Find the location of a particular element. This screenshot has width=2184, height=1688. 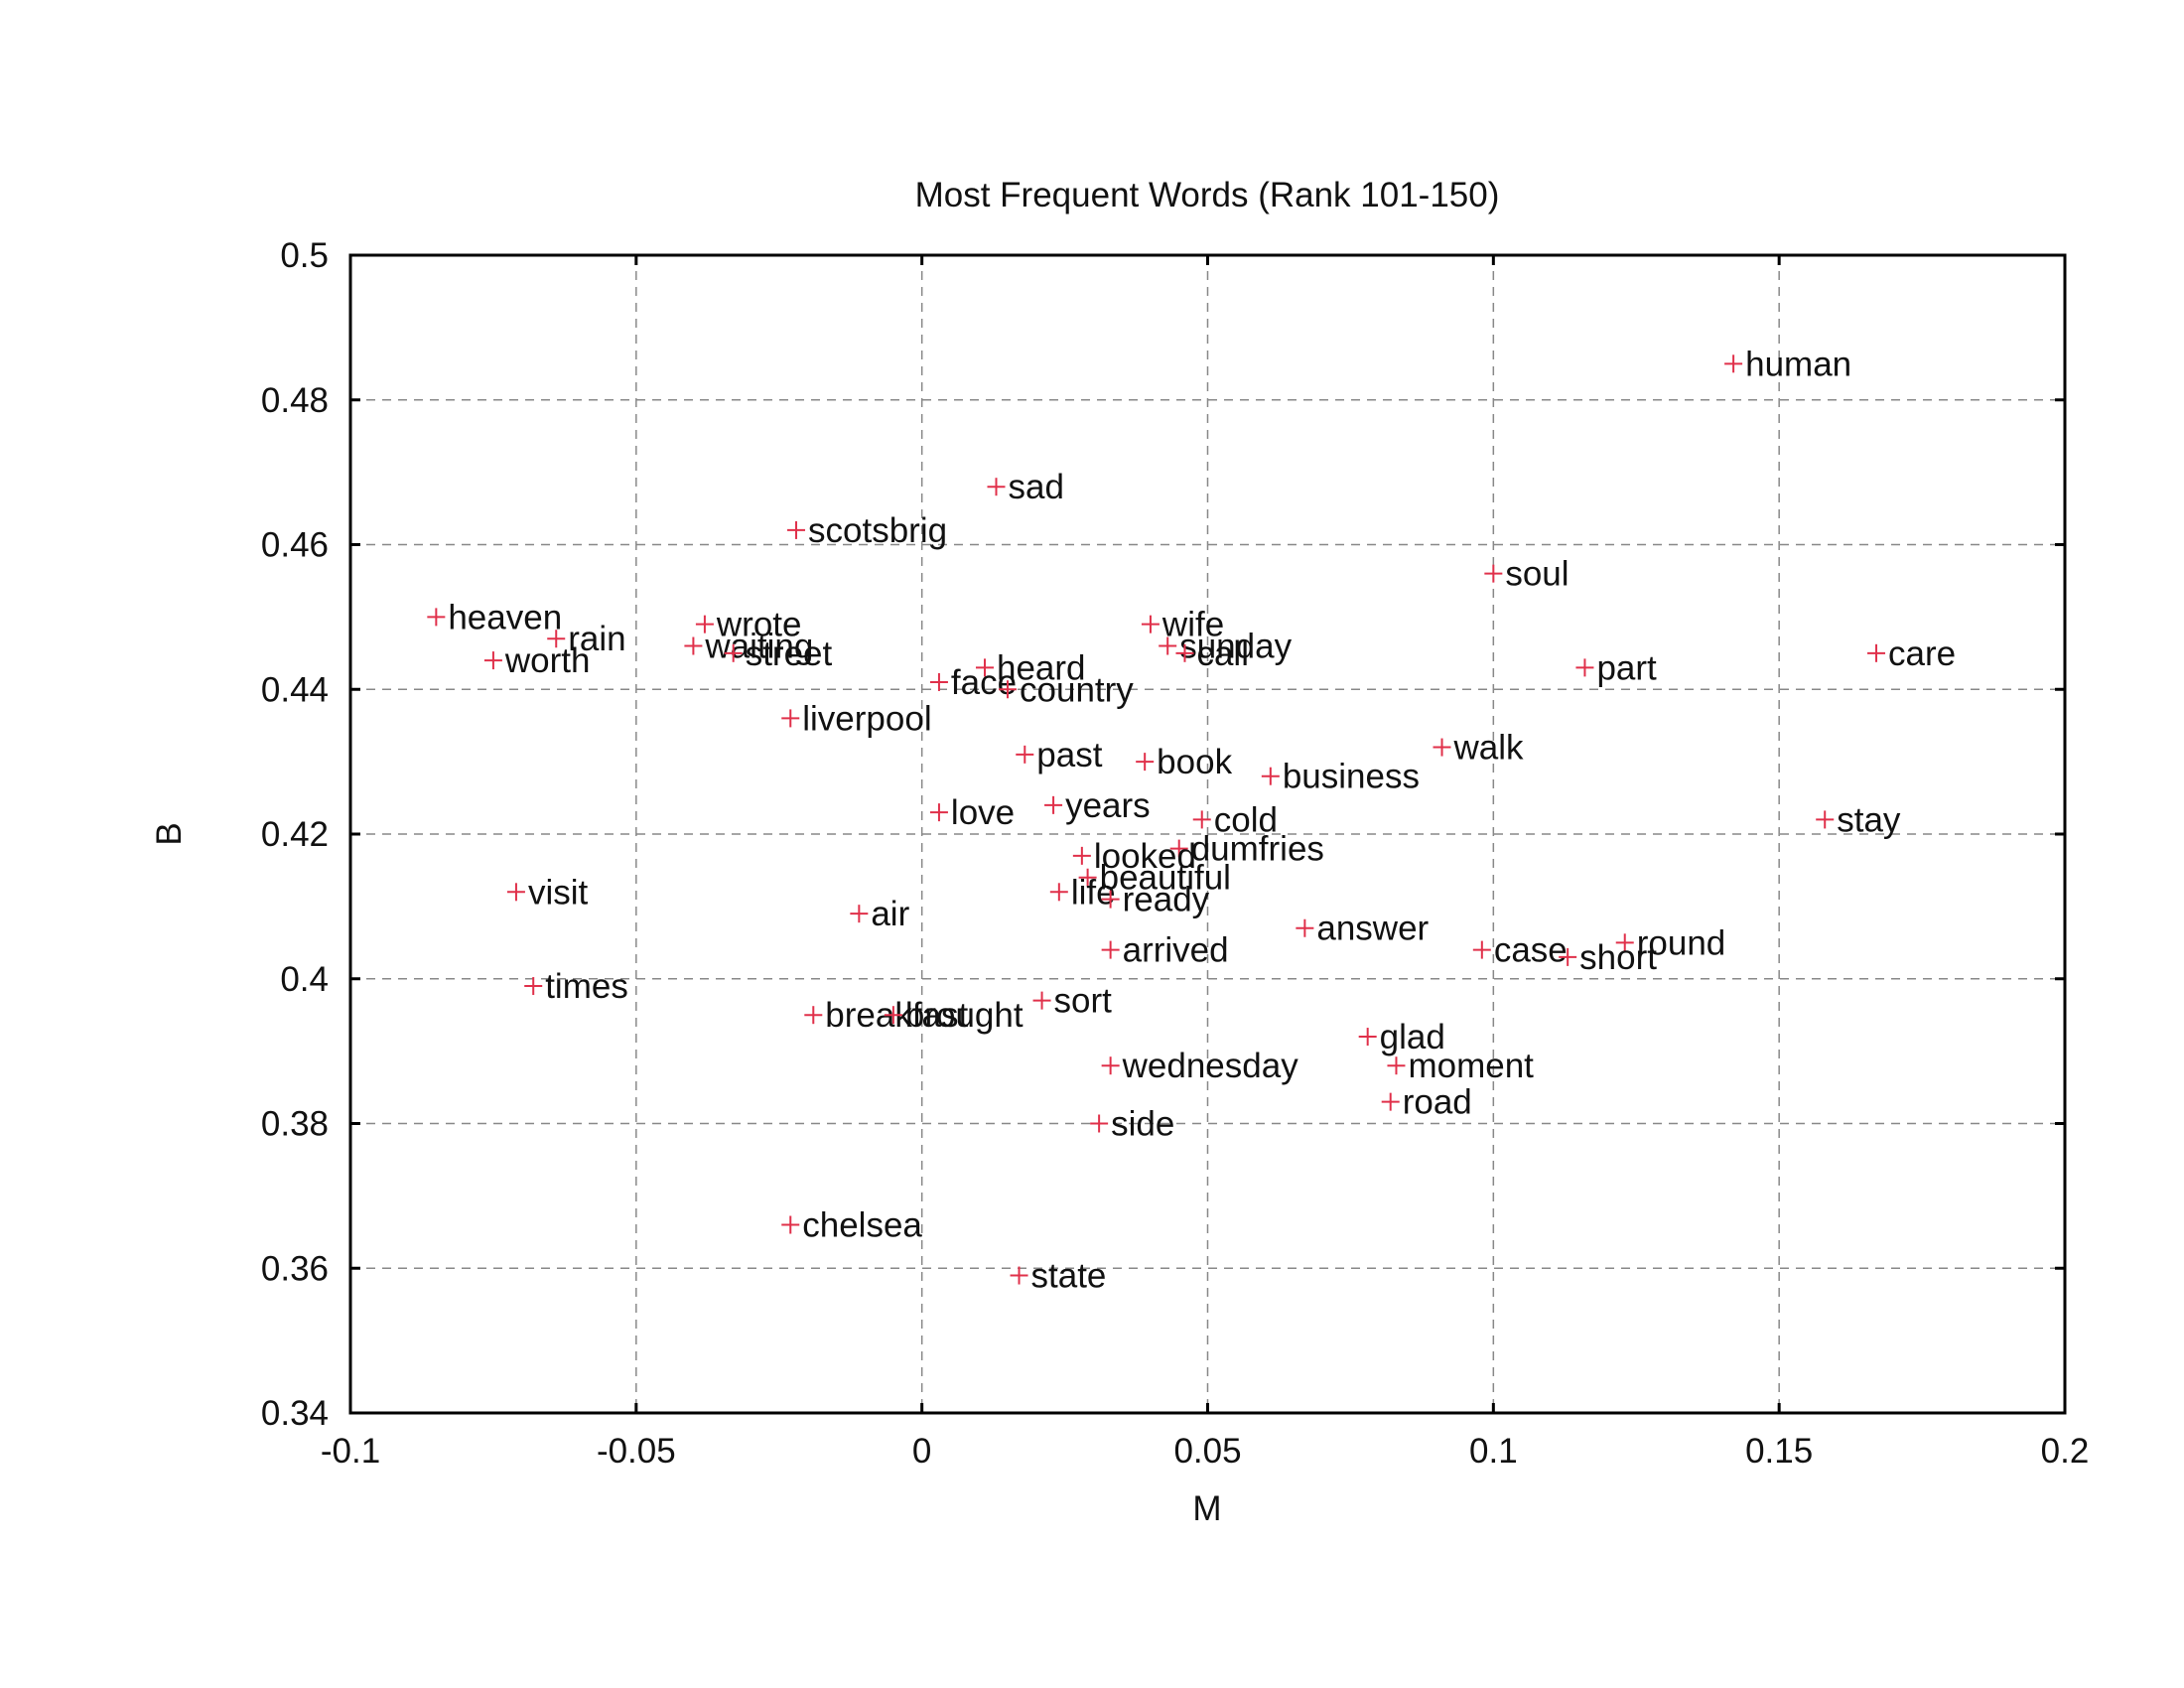

data-point: short is located at coordinates (1608, 957).